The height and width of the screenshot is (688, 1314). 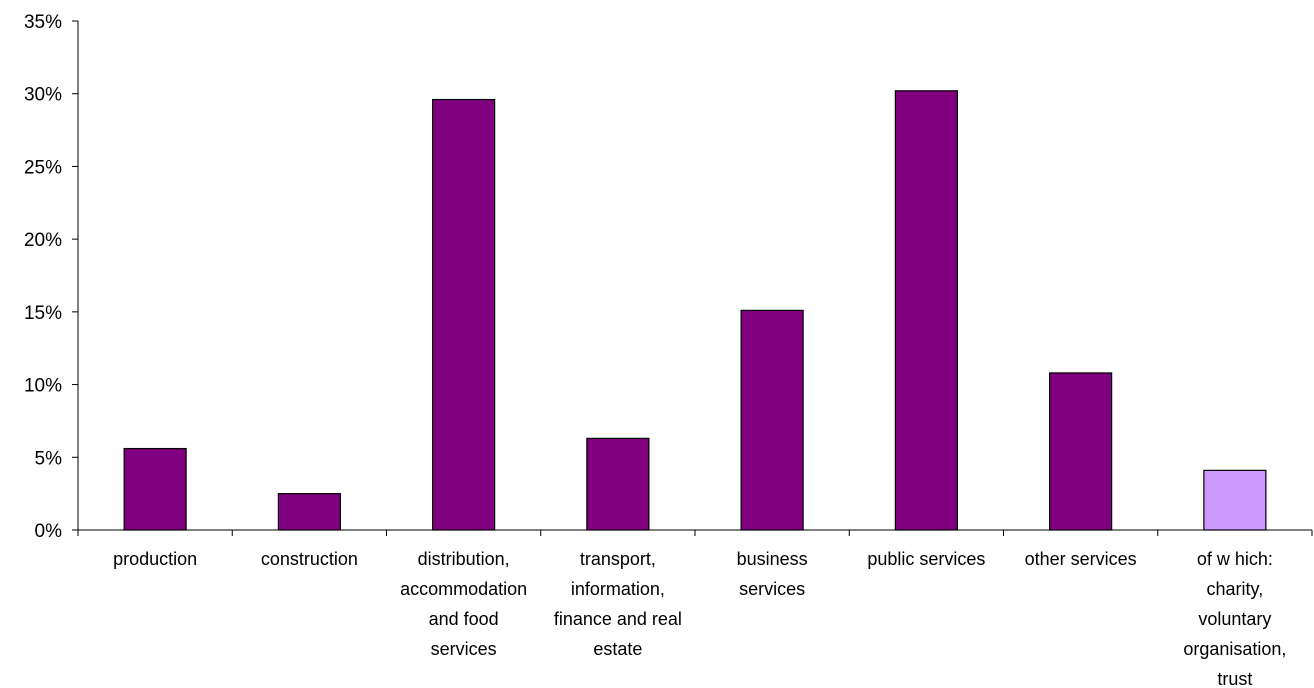 What do you see at coordinates (309, 559) in the screenshot?
I see `x-category-label: construction` at bounding box center [309, 559].